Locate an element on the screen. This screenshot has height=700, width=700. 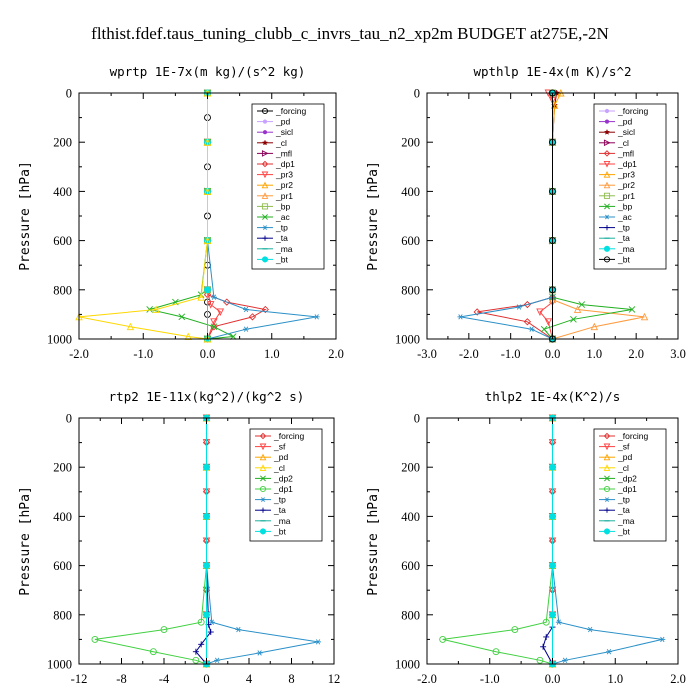
y-tick-label: 800 is located at coordinates (410, 615).